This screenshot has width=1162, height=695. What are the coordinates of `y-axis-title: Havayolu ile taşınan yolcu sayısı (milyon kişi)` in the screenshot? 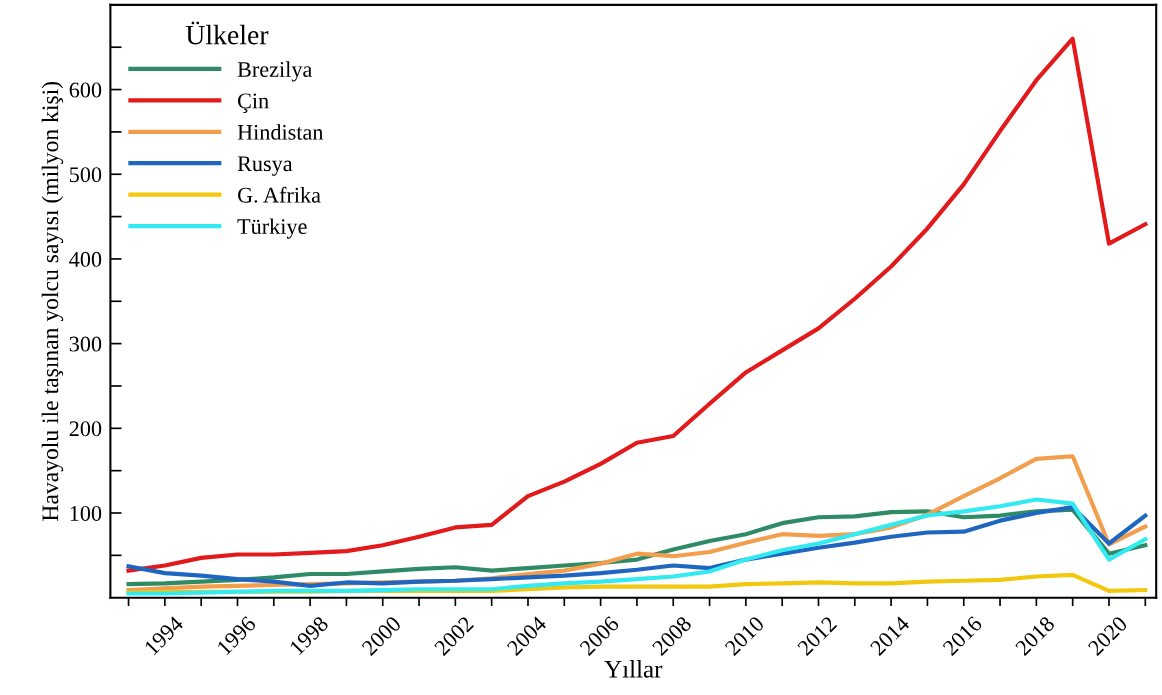 It's located at (52, 301).